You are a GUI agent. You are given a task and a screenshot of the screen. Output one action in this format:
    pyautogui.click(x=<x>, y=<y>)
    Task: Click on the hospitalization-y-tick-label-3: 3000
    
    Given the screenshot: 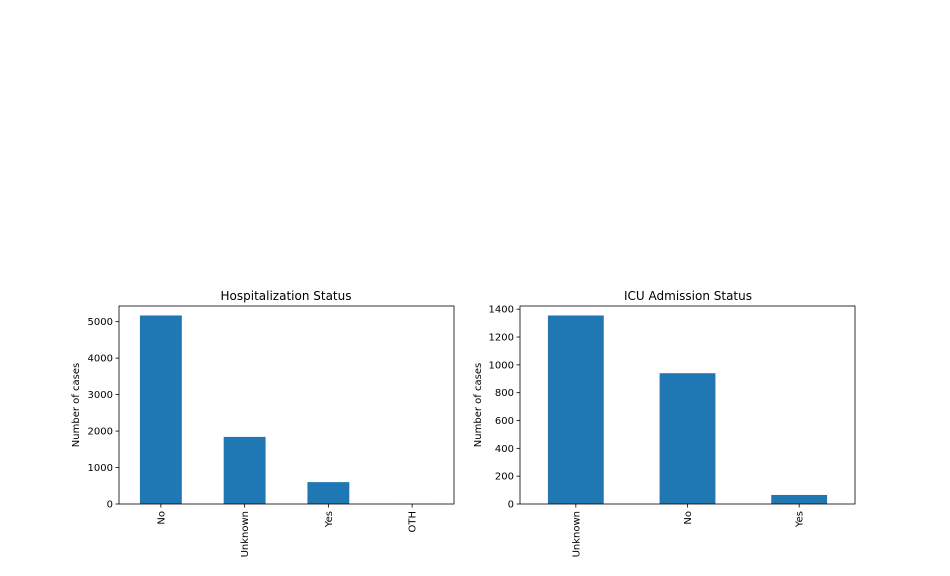 What is the action you would take?
    pyautogui.click(x=100, y=395)
    